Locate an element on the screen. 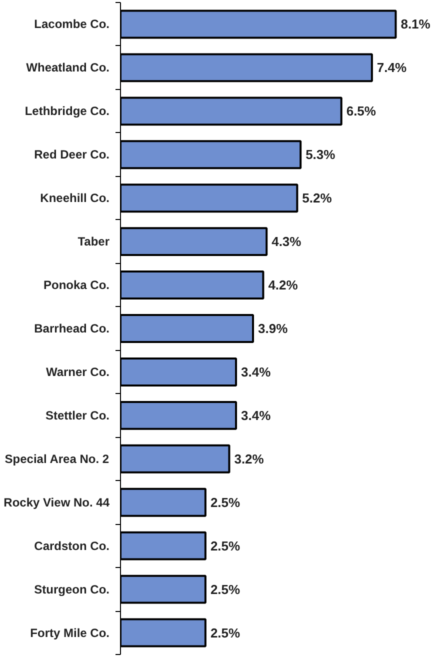 This screenshot has height=656, width=435. y-tick-label: Red Deer Co. is located at coordinates (72, 155).